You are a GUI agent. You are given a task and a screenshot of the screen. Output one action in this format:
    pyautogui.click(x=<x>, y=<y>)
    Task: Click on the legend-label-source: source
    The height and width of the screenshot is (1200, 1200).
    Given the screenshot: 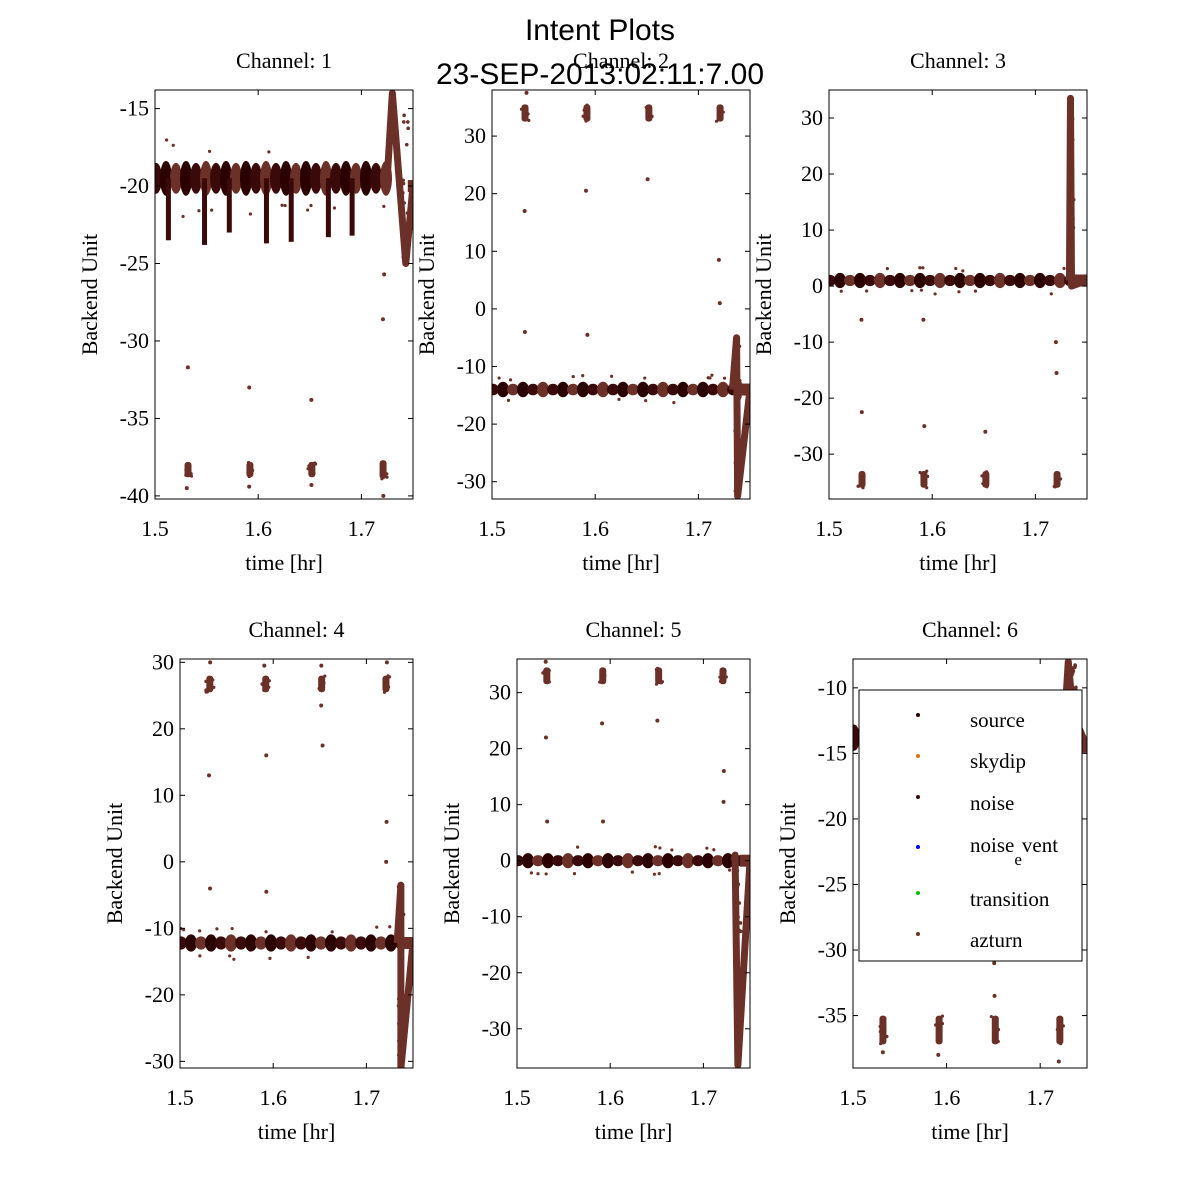 What is the action you would take?
    pyautogui.click(x=997, y=720)
    